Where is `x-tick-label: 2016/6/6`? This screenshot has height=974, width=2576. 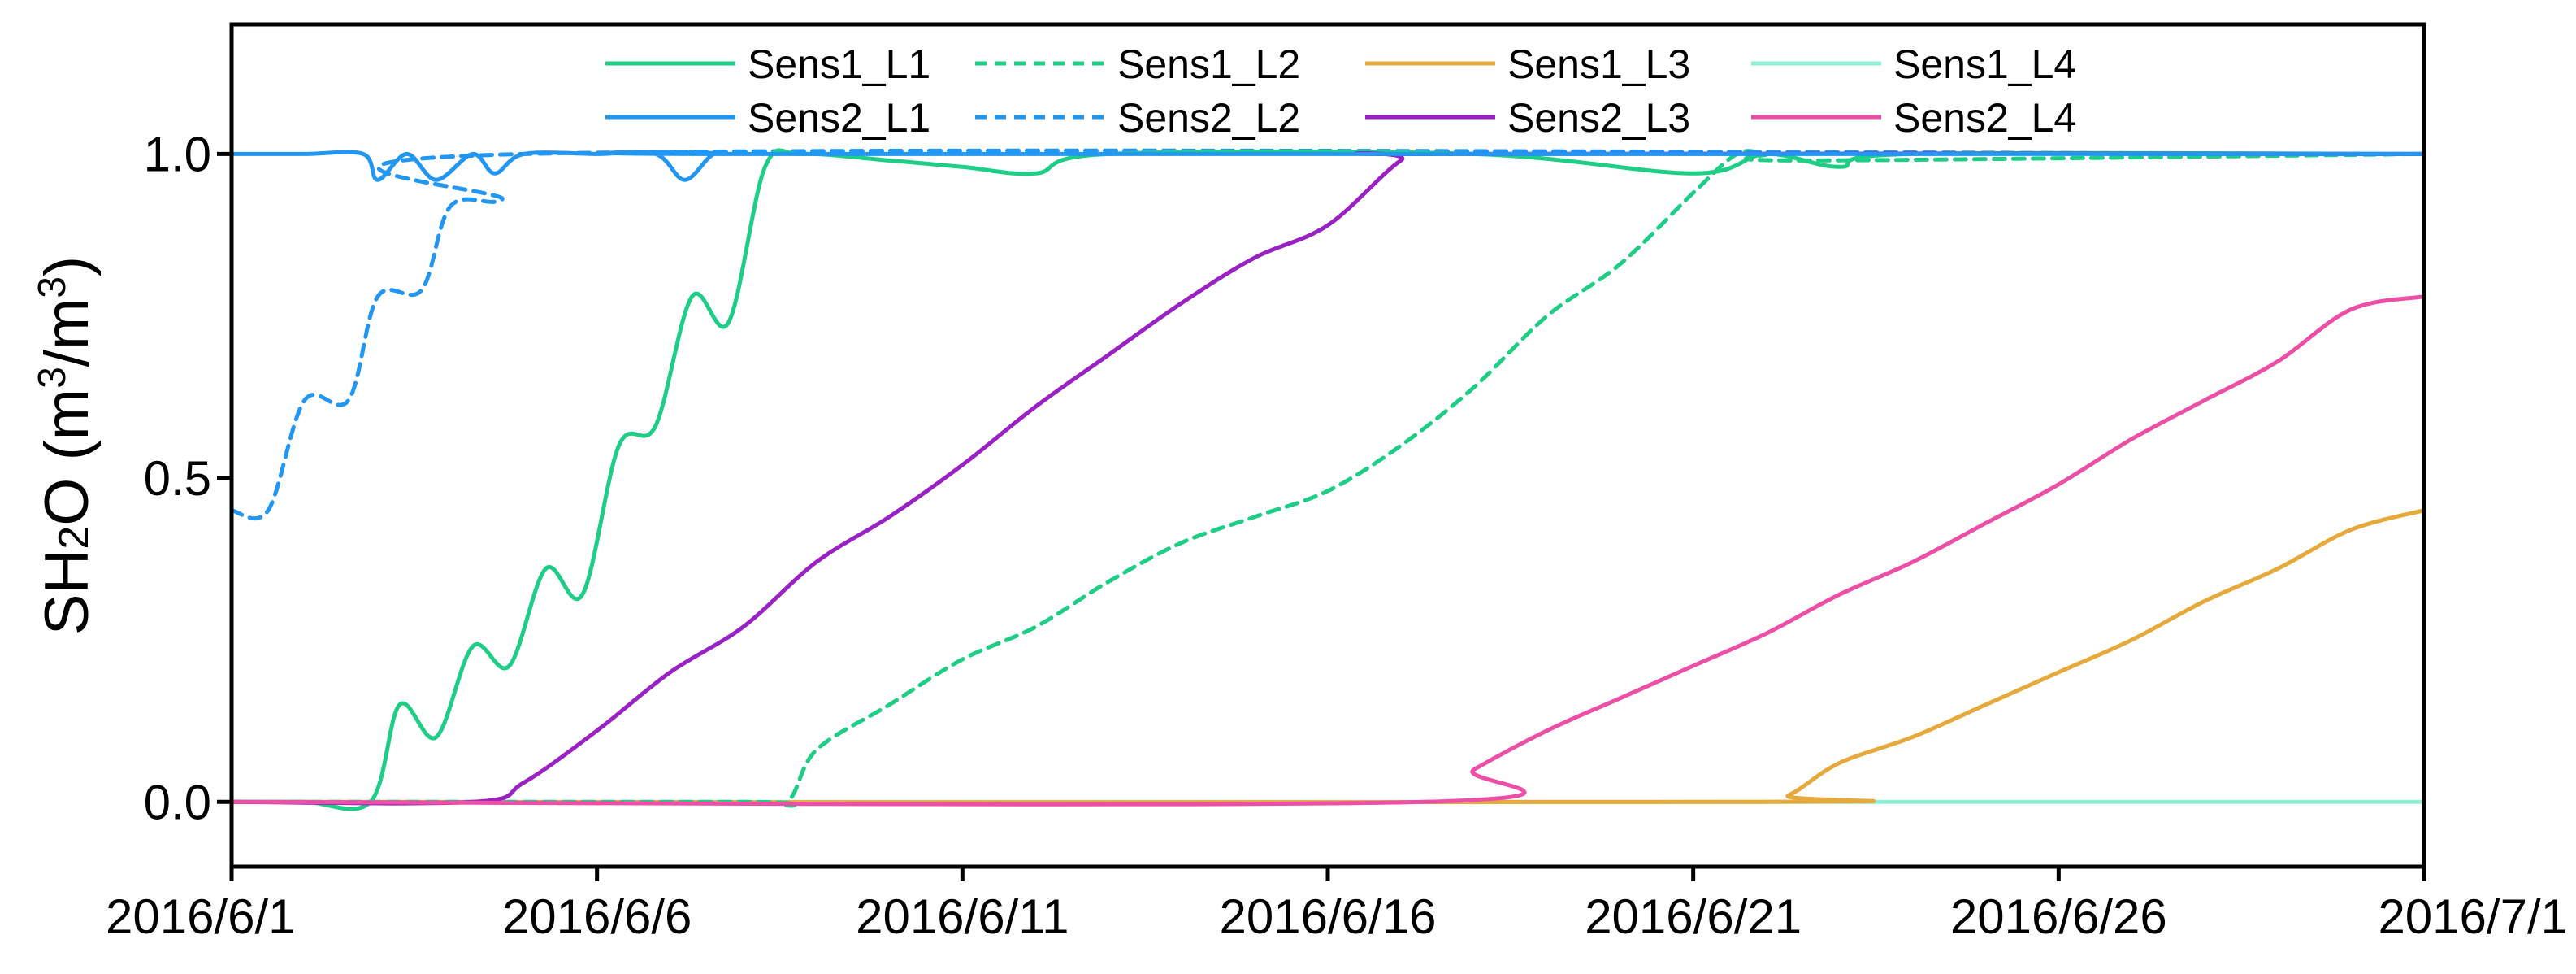
x-tick-label: 2016/6/6 is located at coordinates (597, 917).